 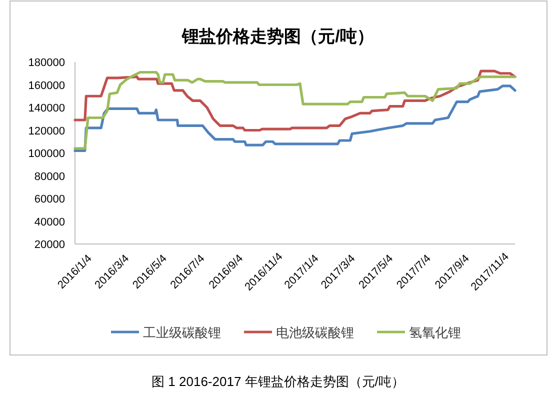 What do you see at coordinates (277, 36) in the screenshot?
I see `chart-title: 锂盐价格走势图（元/吨）` at bounding box center [277, 36].